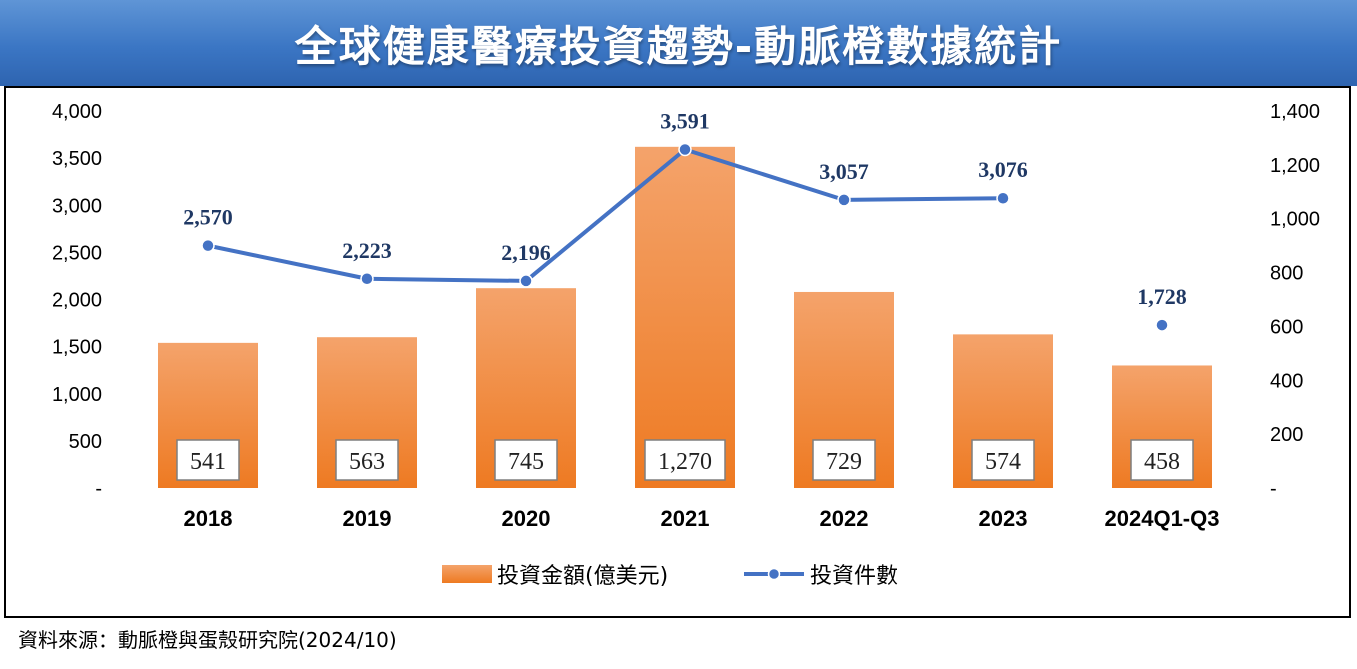 The height and width of the screenshot is (669, 1357). What do you see at coordinates (854, 576) in the screenshot?
I see `legend-line-label: 投資件數` at bounding box center [854, 576].